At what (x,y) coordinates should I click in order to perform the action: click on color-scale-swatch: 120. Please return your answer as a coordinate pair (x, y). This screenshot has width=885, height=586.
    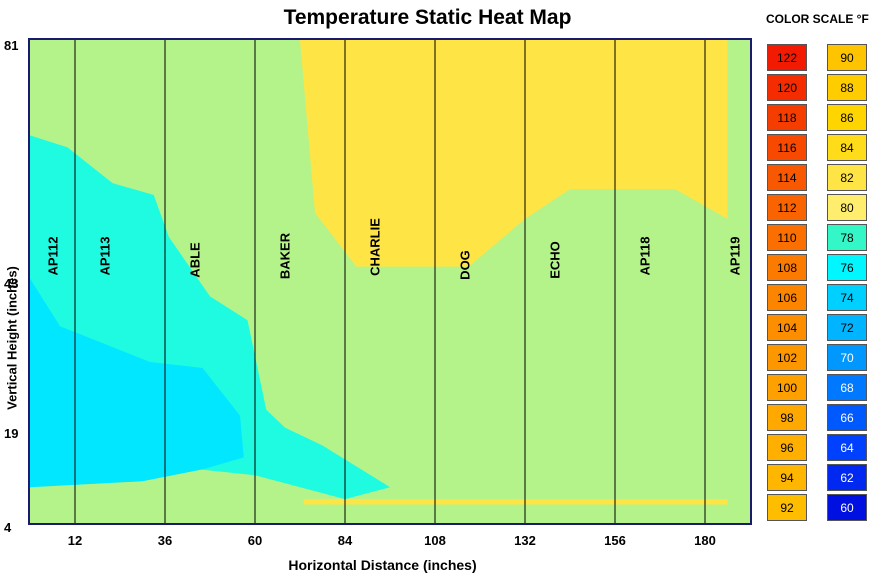
    Looking at the image, I should click on (787, 87).